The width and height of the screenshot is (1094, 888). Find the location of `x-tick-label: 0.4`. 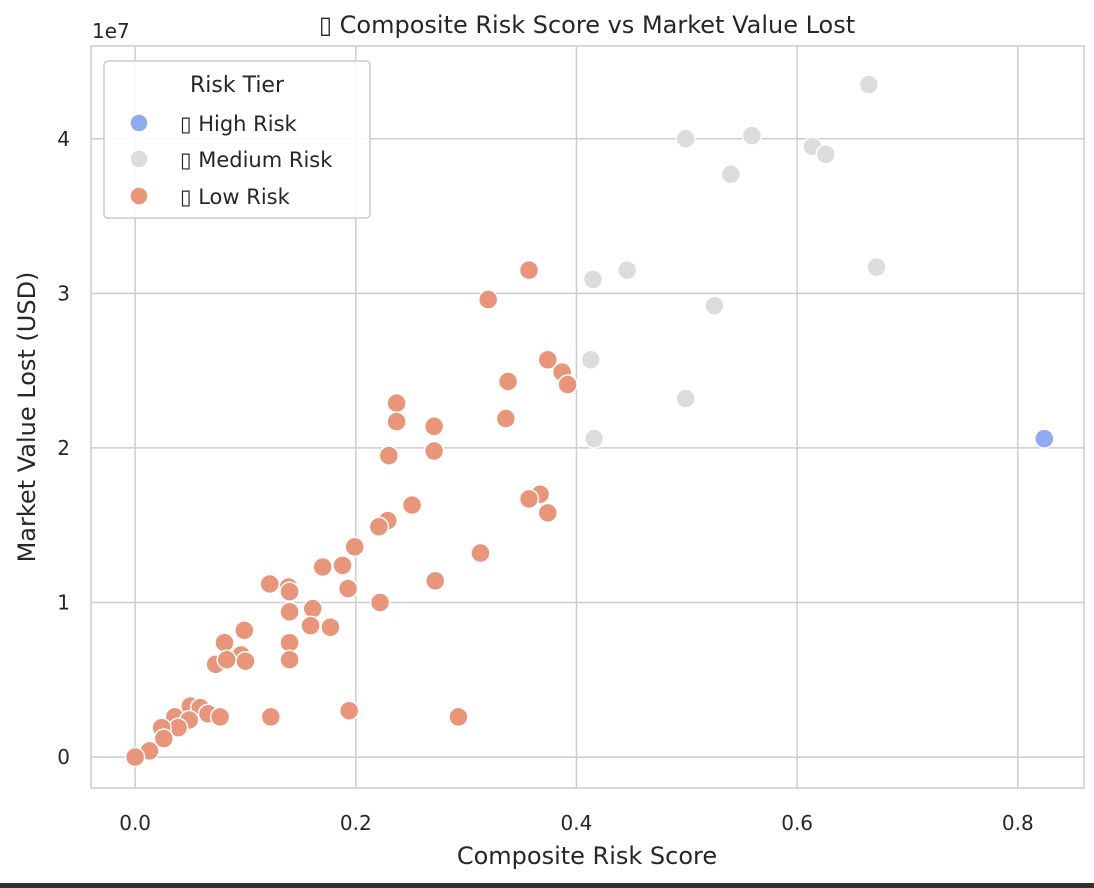

x-tick-label: 0.4 is located at coordinates (577, 823).